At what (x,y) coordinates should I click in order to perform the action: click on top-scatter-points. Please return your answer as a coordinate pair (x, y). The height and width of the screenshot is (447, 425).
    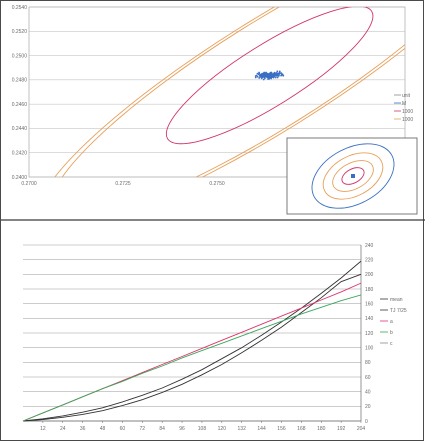
    Looking at the image, I should click on (269, 75).